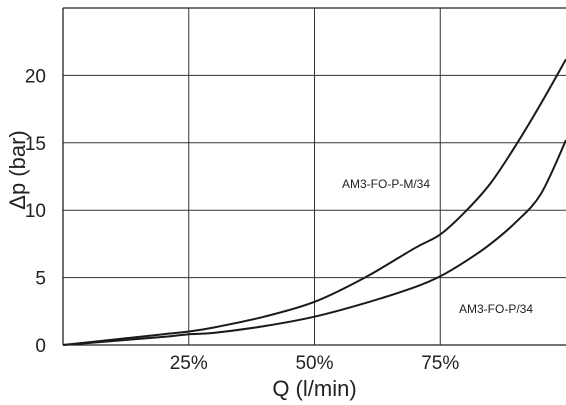  What do you see at coordinates (40, 346) in the screenshot?
I see `y-tick-label: 0` at bounding box center [40, 346].